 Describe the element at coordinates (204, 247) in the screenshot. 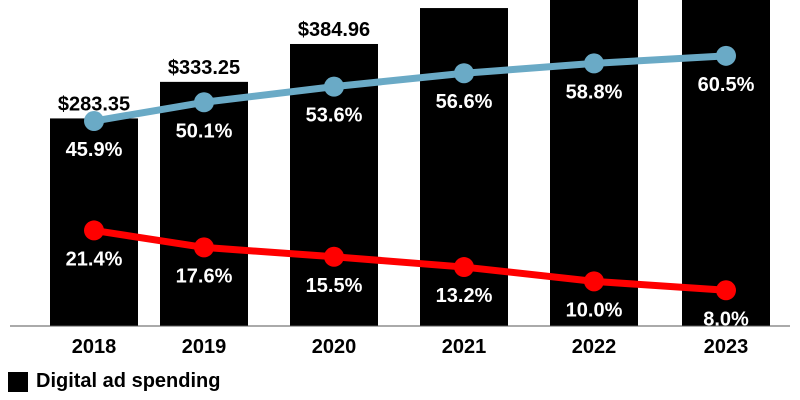

I see `series-2-point-2019` at that location.